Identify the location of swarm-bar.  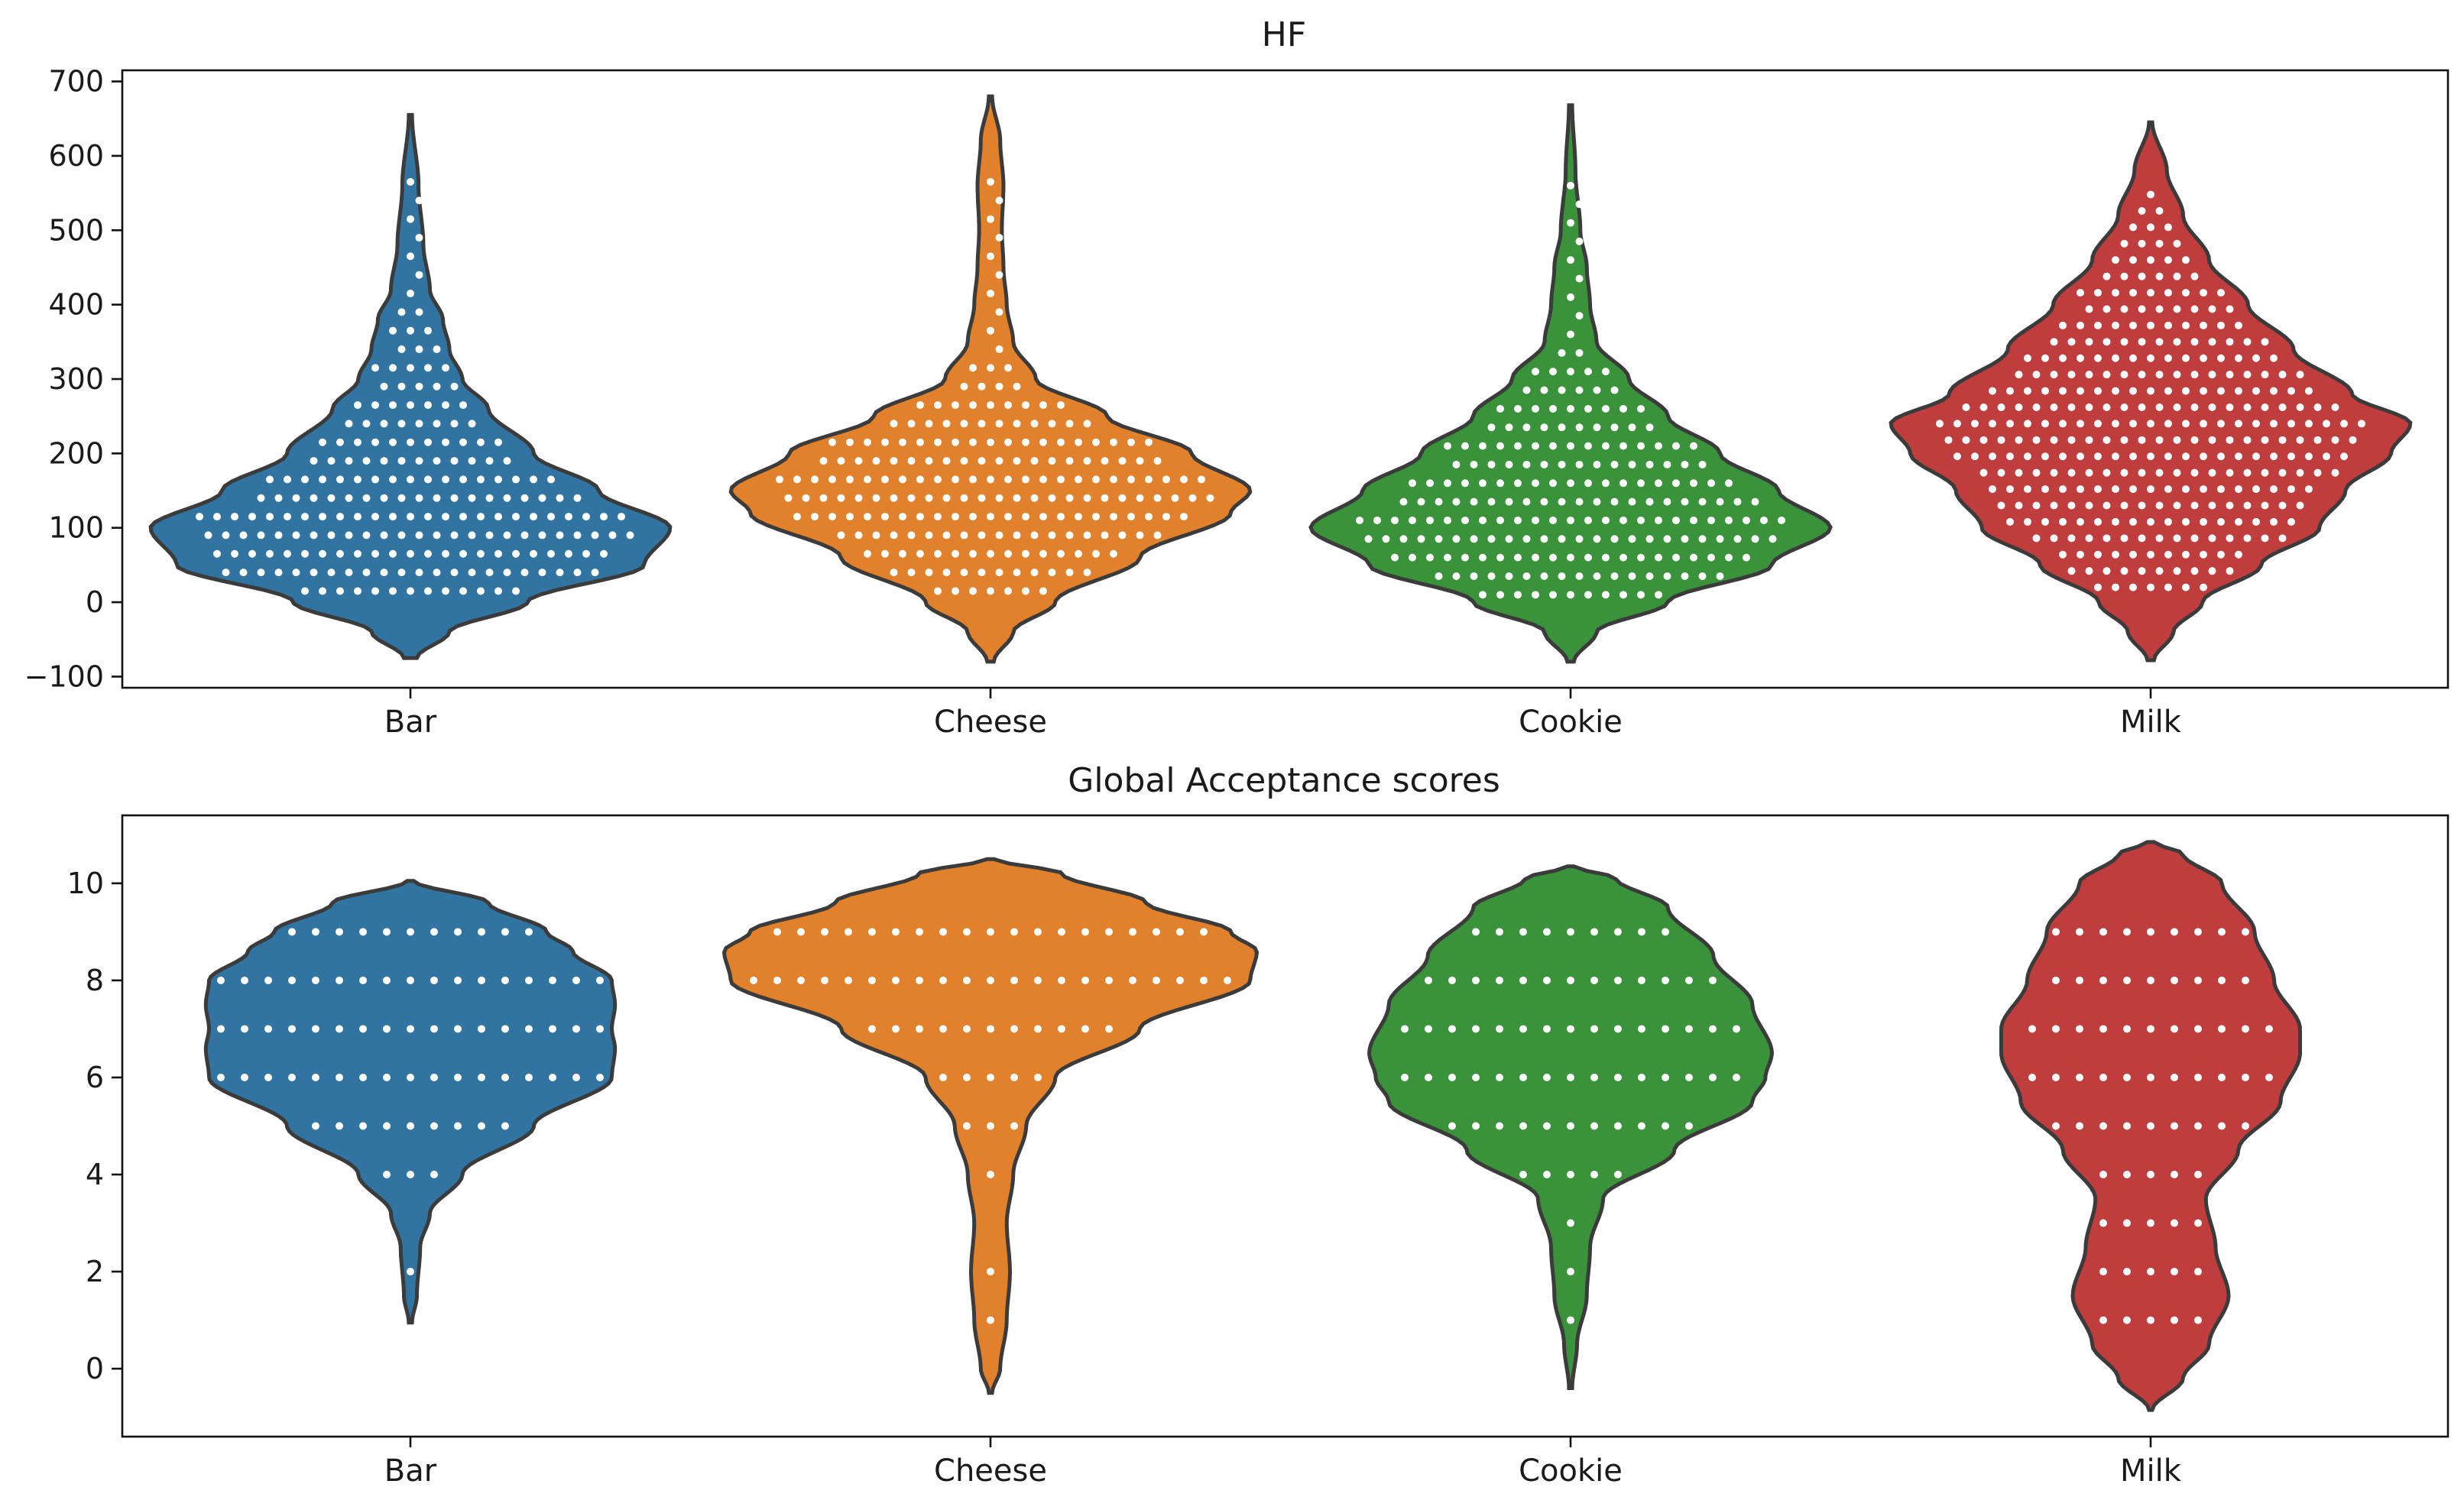
(410, 1102).